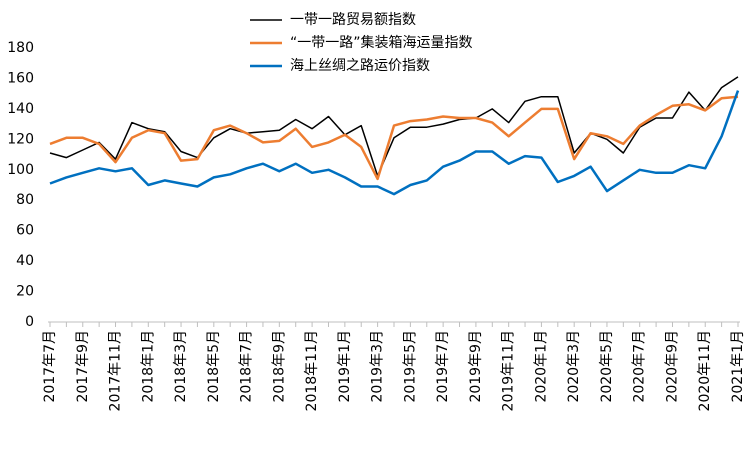  Describe the element at coordinates (360, 66) in the screenshot. I see `legend-label: 海上丝绸之路运价指数` at that location.